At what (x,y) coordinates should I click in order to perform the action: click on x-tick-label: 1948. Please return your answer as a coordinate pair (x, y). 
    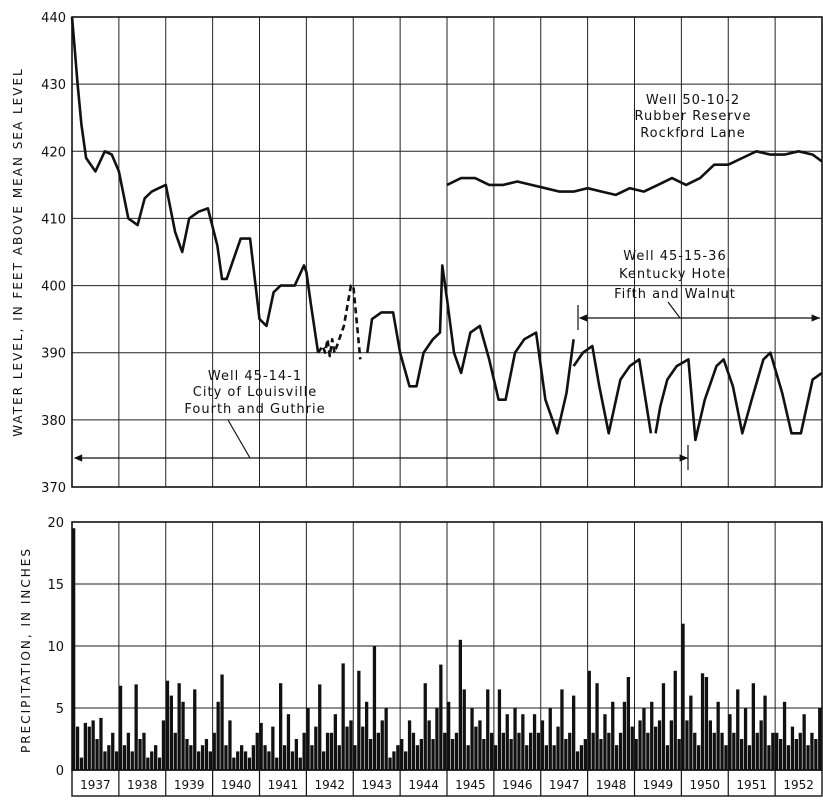
    Looking at the image, I should click on (611, 785).